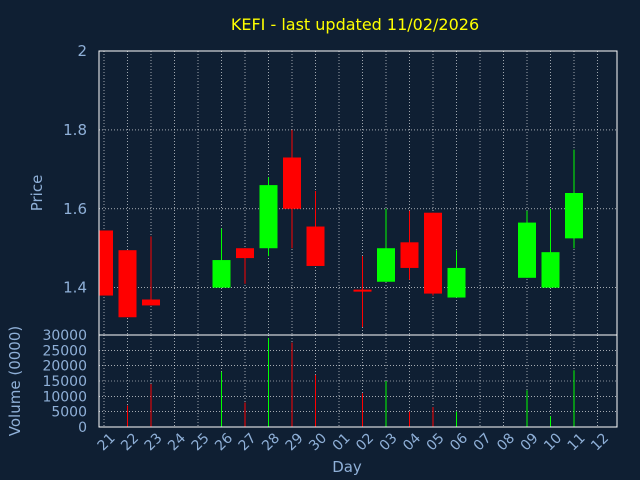 Image resolution: width=640 pixels, height=480 pixels. Describe the element at coordinates (530, 442) in the screenshot. I see `x-tick-label: 09` at that location.